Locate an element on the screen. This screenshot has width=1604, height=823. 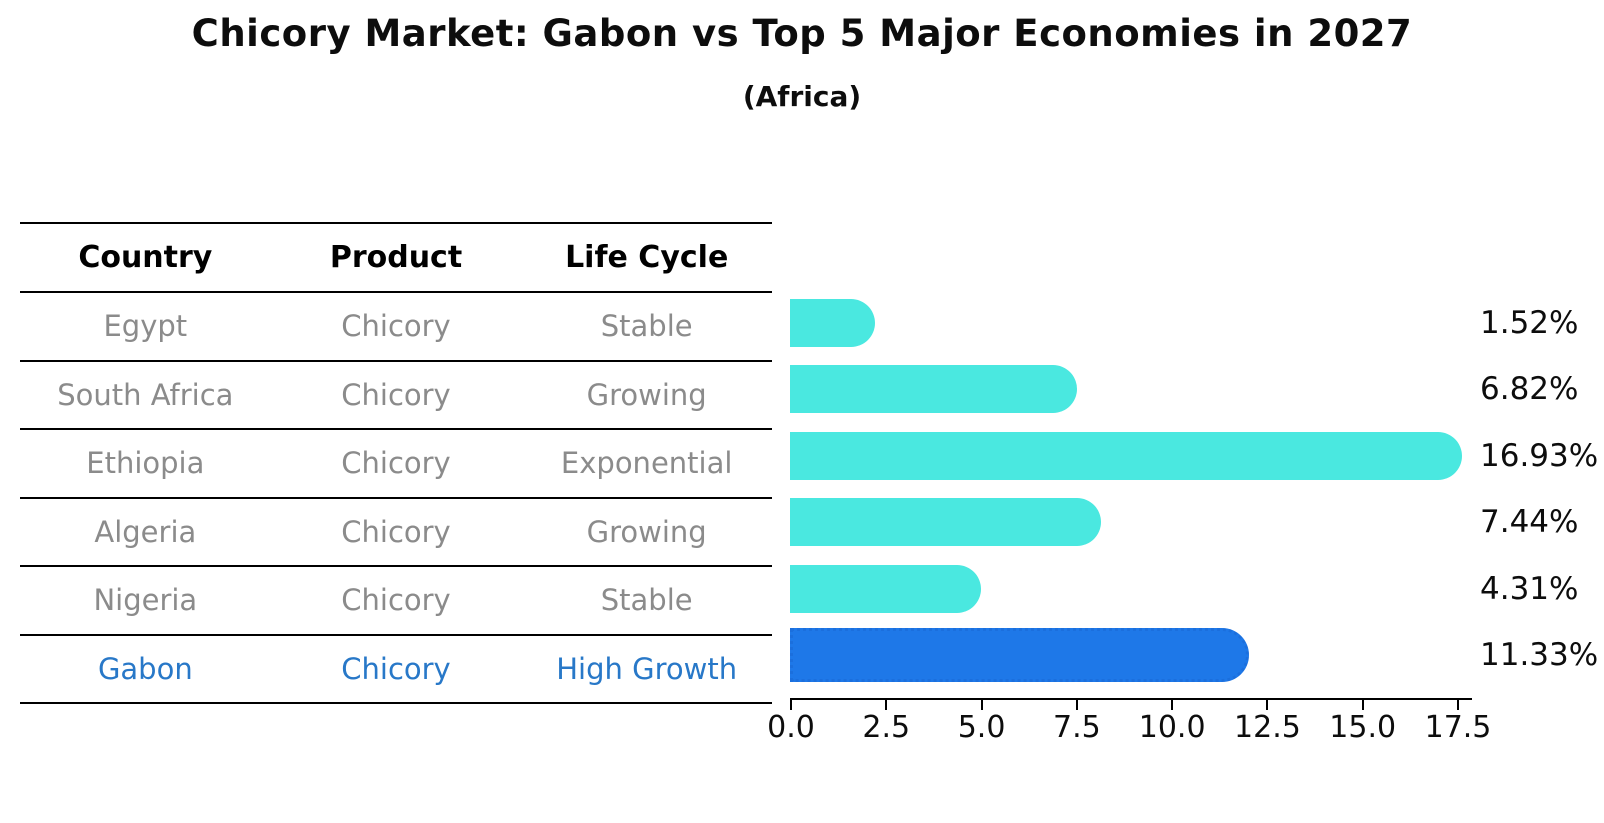
bar-row: 7.44% is located at coordinates (1197, 522).